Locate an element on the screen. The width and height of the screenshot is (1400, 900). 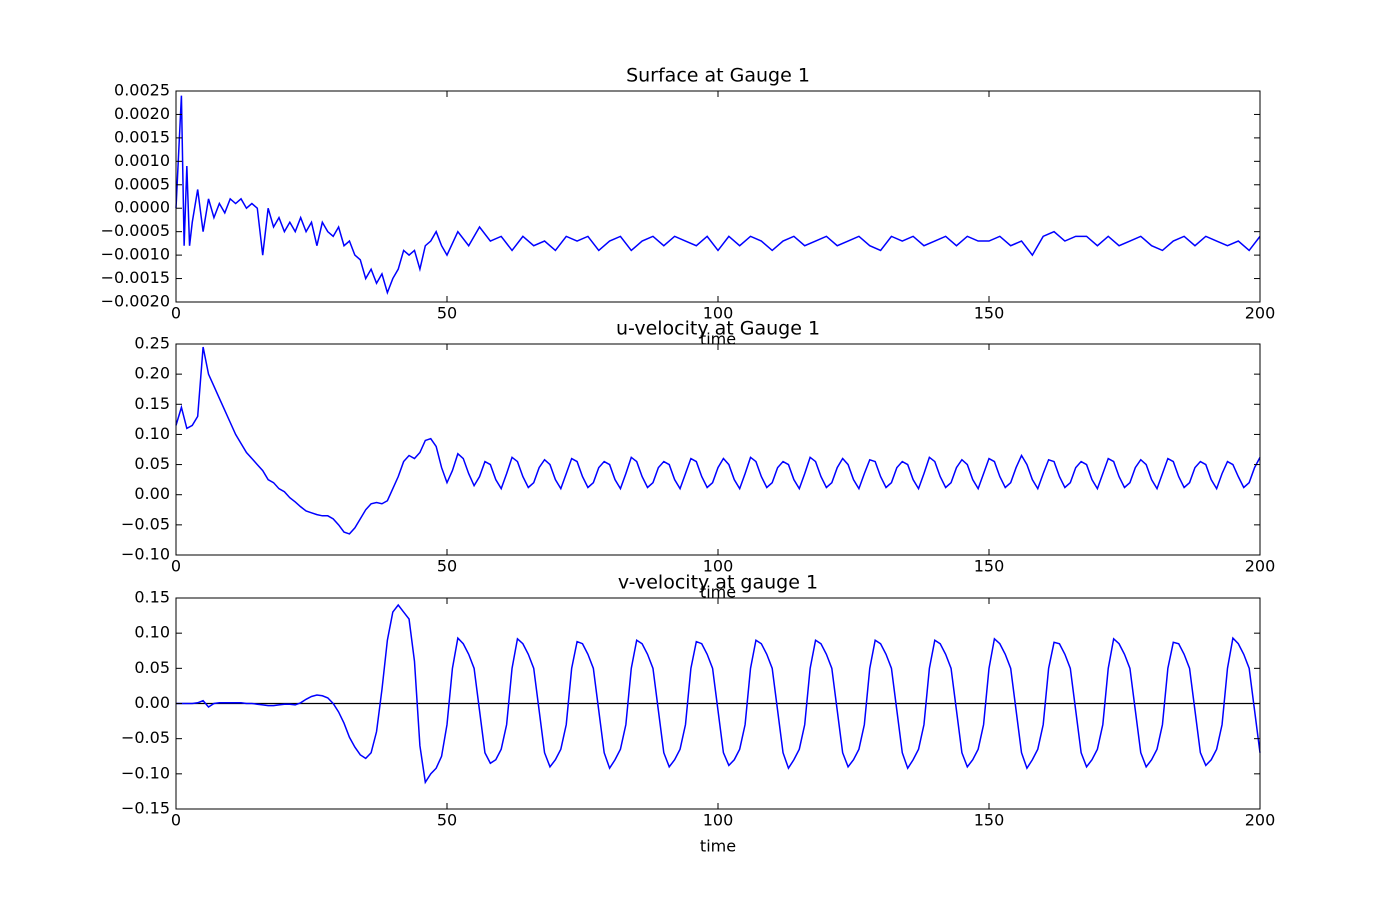
y-tick-label: 0.0000 is located at coordinates (142, 207).